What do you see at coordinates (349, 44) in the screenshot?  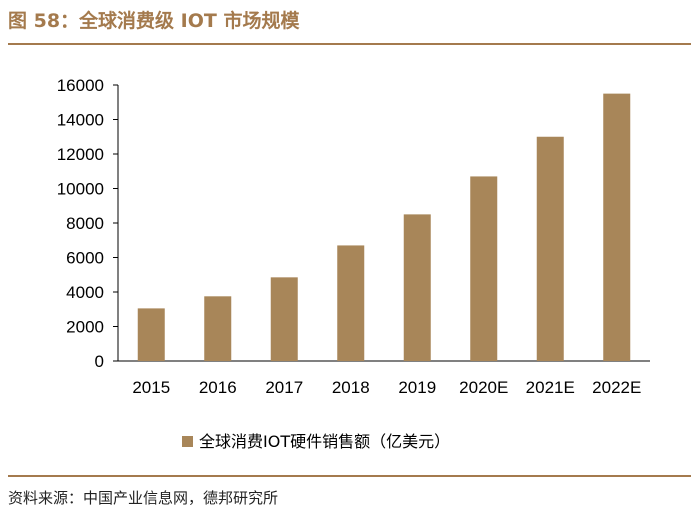 I see `title-divider` at bounding box center [349, 44].